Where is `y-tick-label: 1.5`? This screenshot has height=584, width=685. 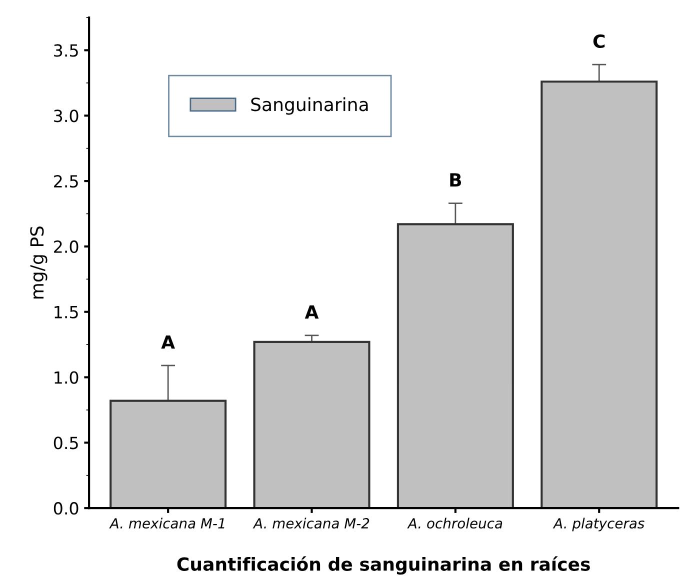 y-tick-label: 1.5 is located at coordinates (66, 312).